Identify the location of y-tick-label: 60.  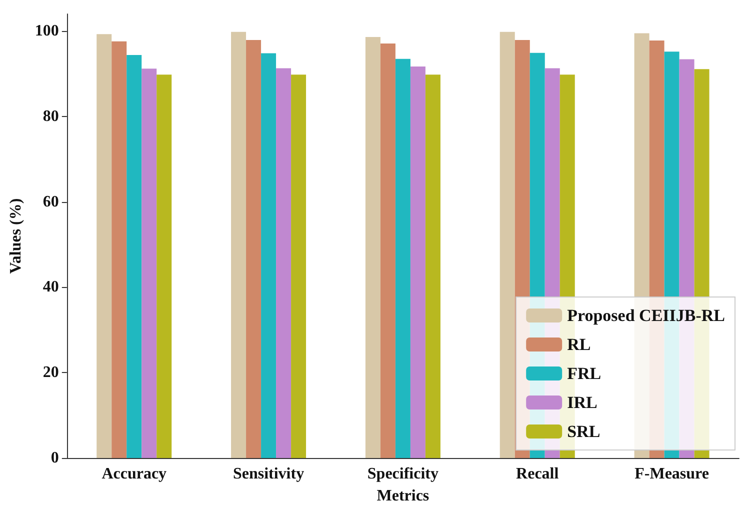
(50, 201).